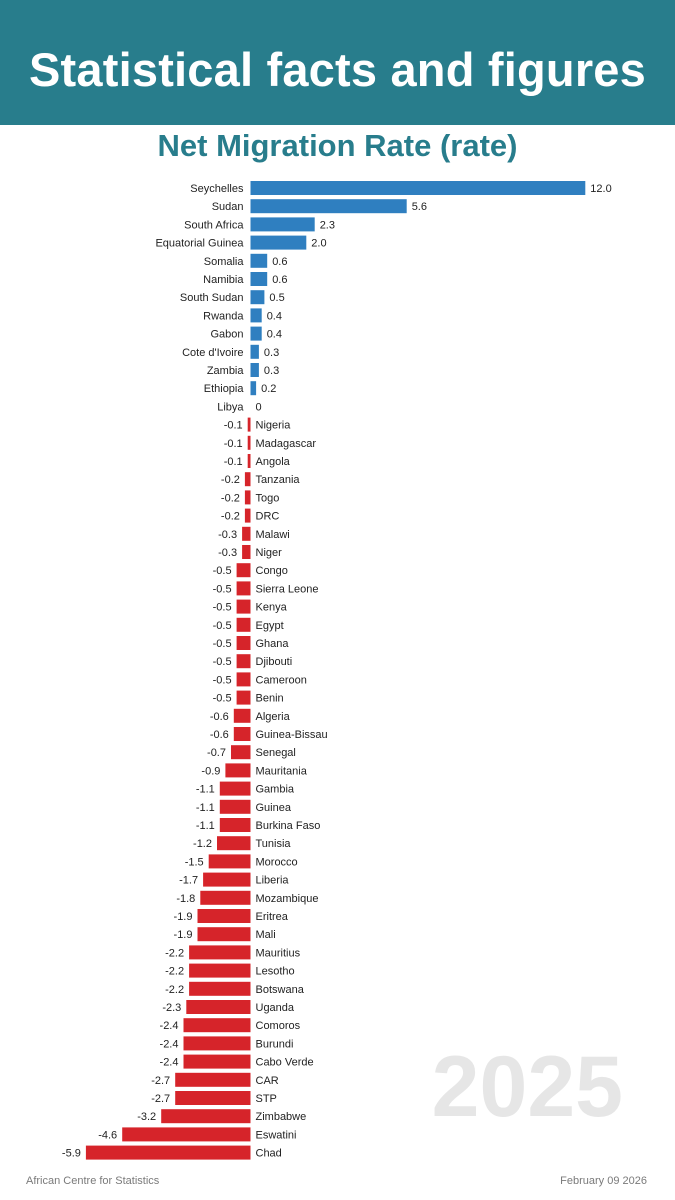 The height and width of the screenshot is (1200, 675). I want to click on category-label: Comoros, so click(278, 1026).